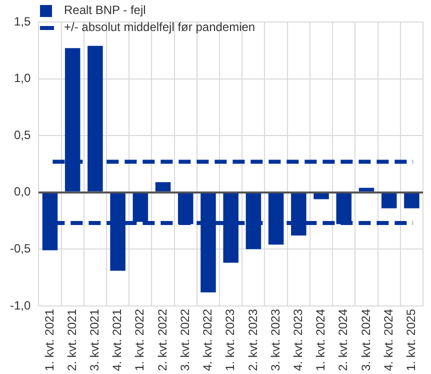 The height and width of the screenshot is (374, 431). What do you see at coordinates (95, 340) in the screenshot?
I see `x-tick-label: 3. kvt. 2021` at bounding box center [95, 340].